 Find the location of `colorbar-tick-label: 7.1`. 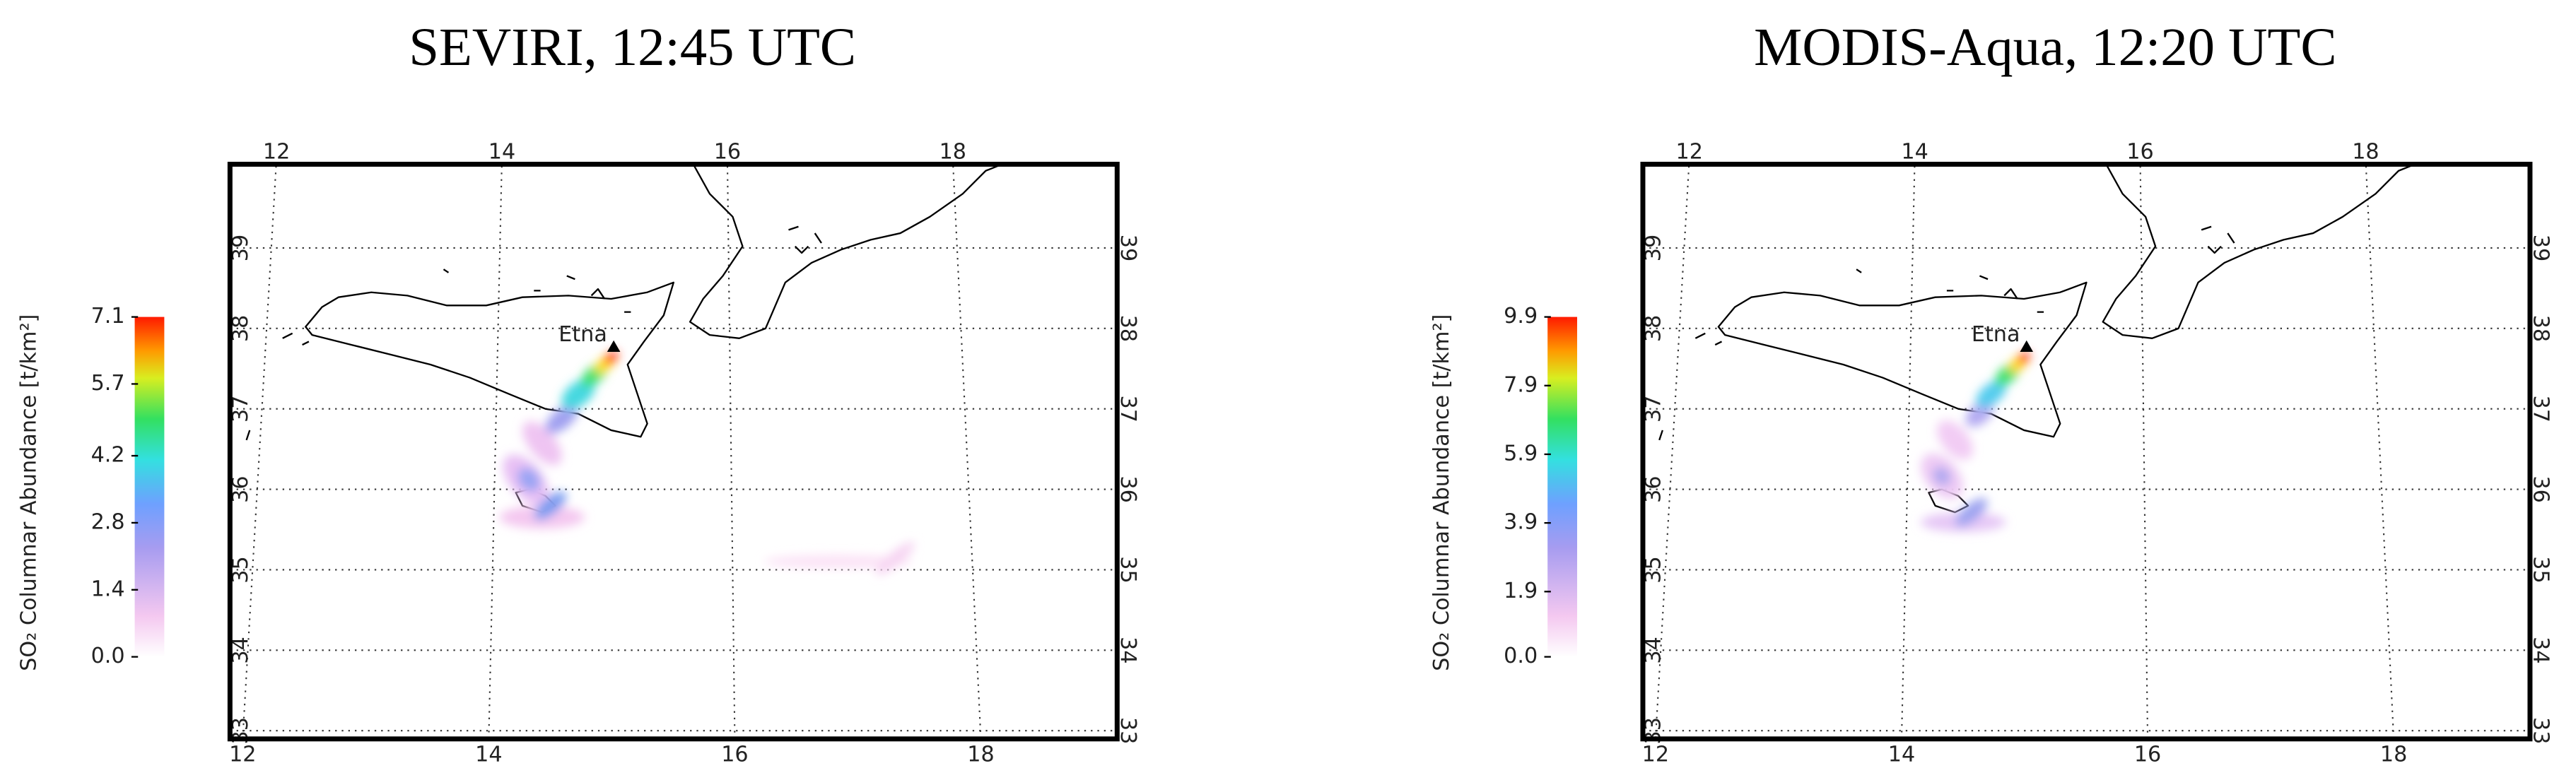

colorbar-tick-label: 7.1 is located at coordinates (108, 317).